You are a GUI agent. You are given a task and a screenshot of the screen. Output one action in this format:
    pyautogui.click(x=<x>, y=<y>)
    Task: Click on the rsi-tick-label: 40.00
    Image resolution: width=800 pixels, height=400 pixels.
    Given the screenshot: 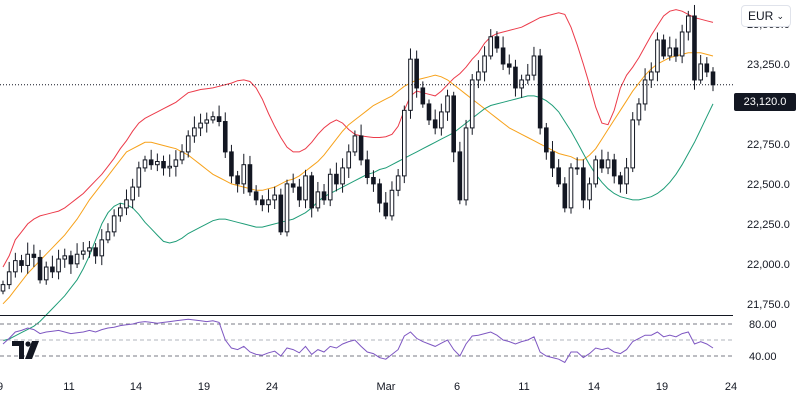 What is the action you would take?
    pyautogui.click(x=763, y=357)
    